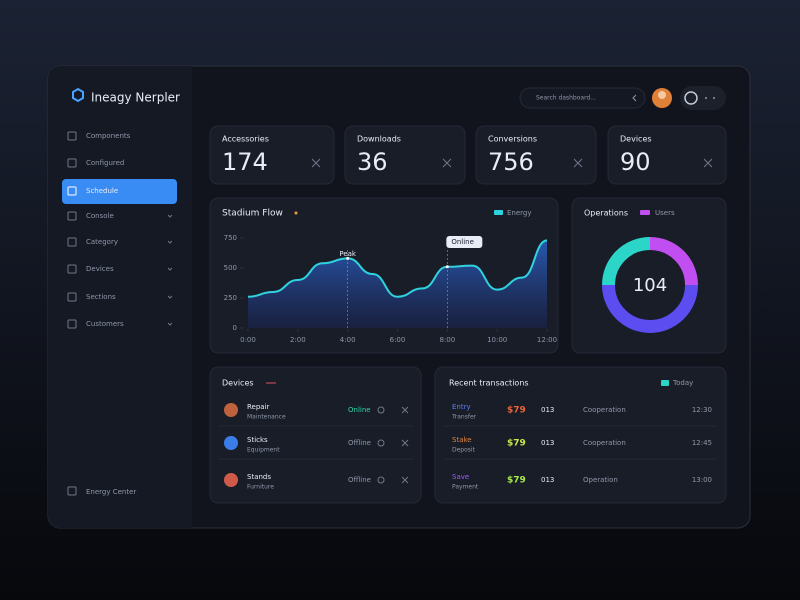 The width and height of the screenshot is (800, 600). I want to click on nav-item: Schedule, so click(102, 191).